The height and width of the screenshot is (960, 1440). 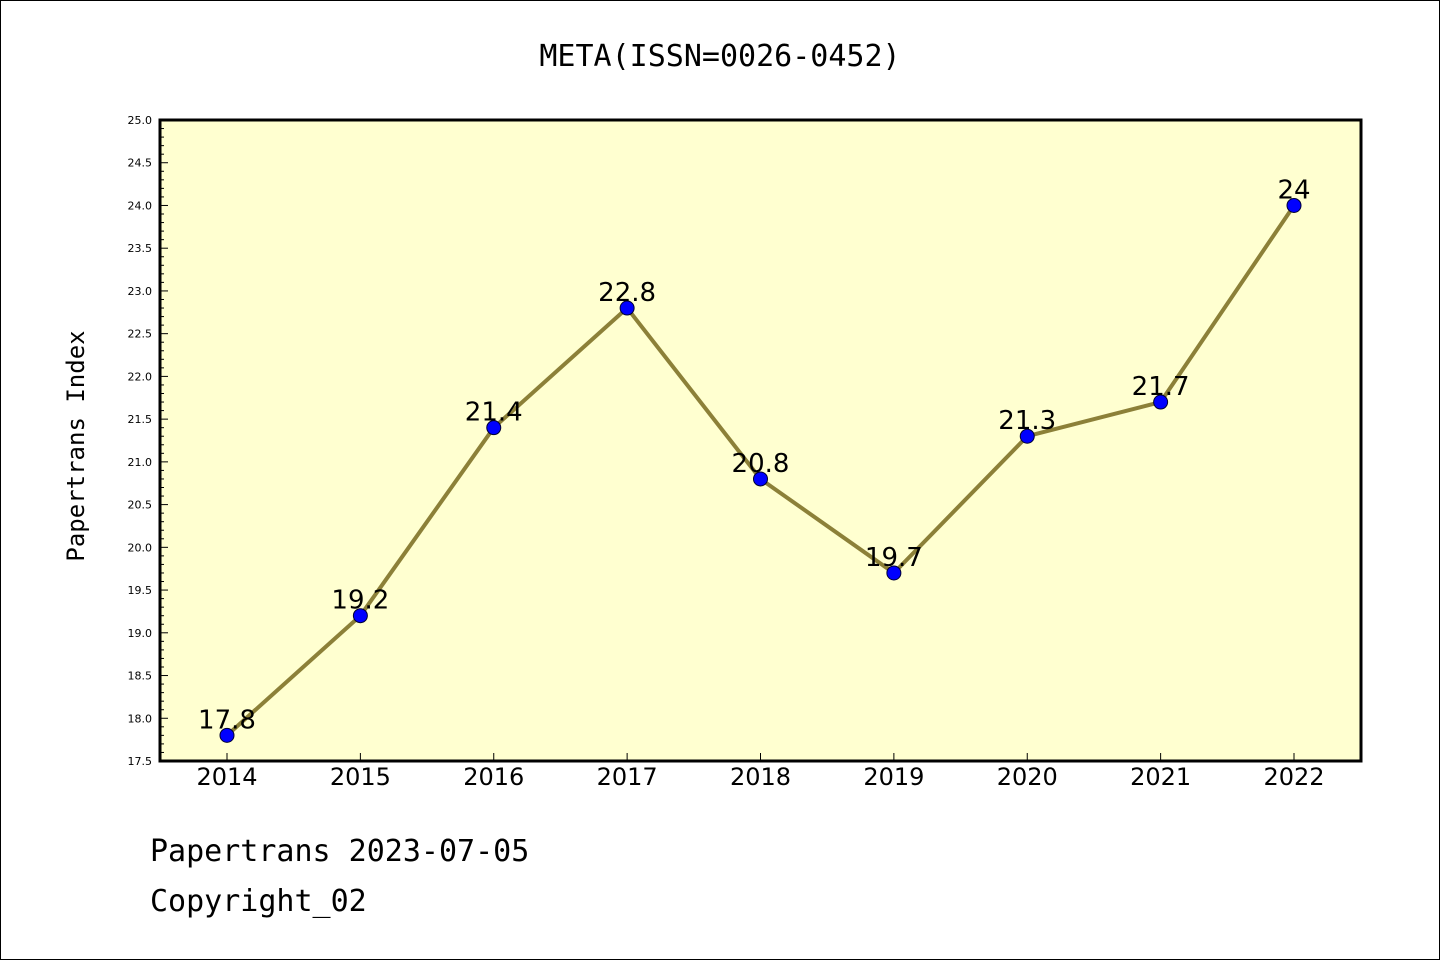 What do you see at coordinates (1293, 777) in the screenshot?
I see `x-tick-label: 2022` at bounding box center [1293, 777].